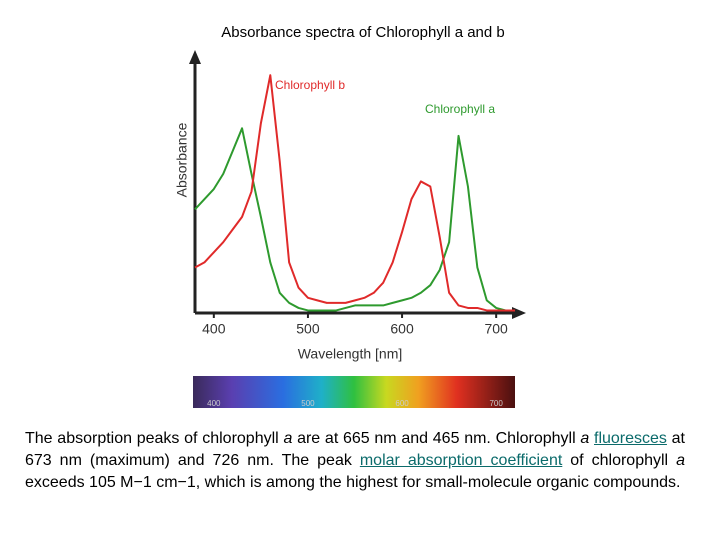 This screenshot has height=540, width=720. What do you see at coordinates (619, 460) in the screenshot?
I see `caption-plain: of chlorophyll` at bounding box center [619, 460].